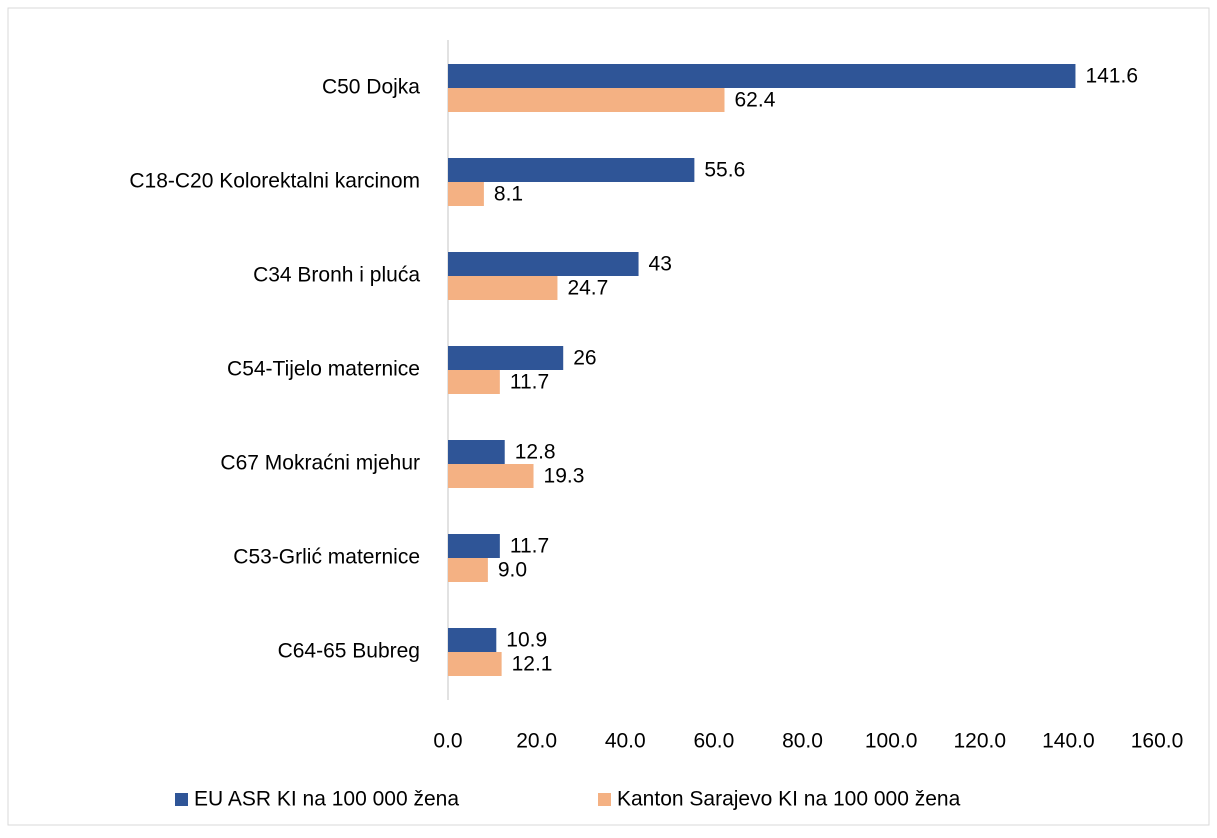 This screenshot has height=838, width=1217. Describe the element at coordinates (320, 463) in the screenshot. I see `y-tick-label: C67 Mokraćni mjehur` at that location.